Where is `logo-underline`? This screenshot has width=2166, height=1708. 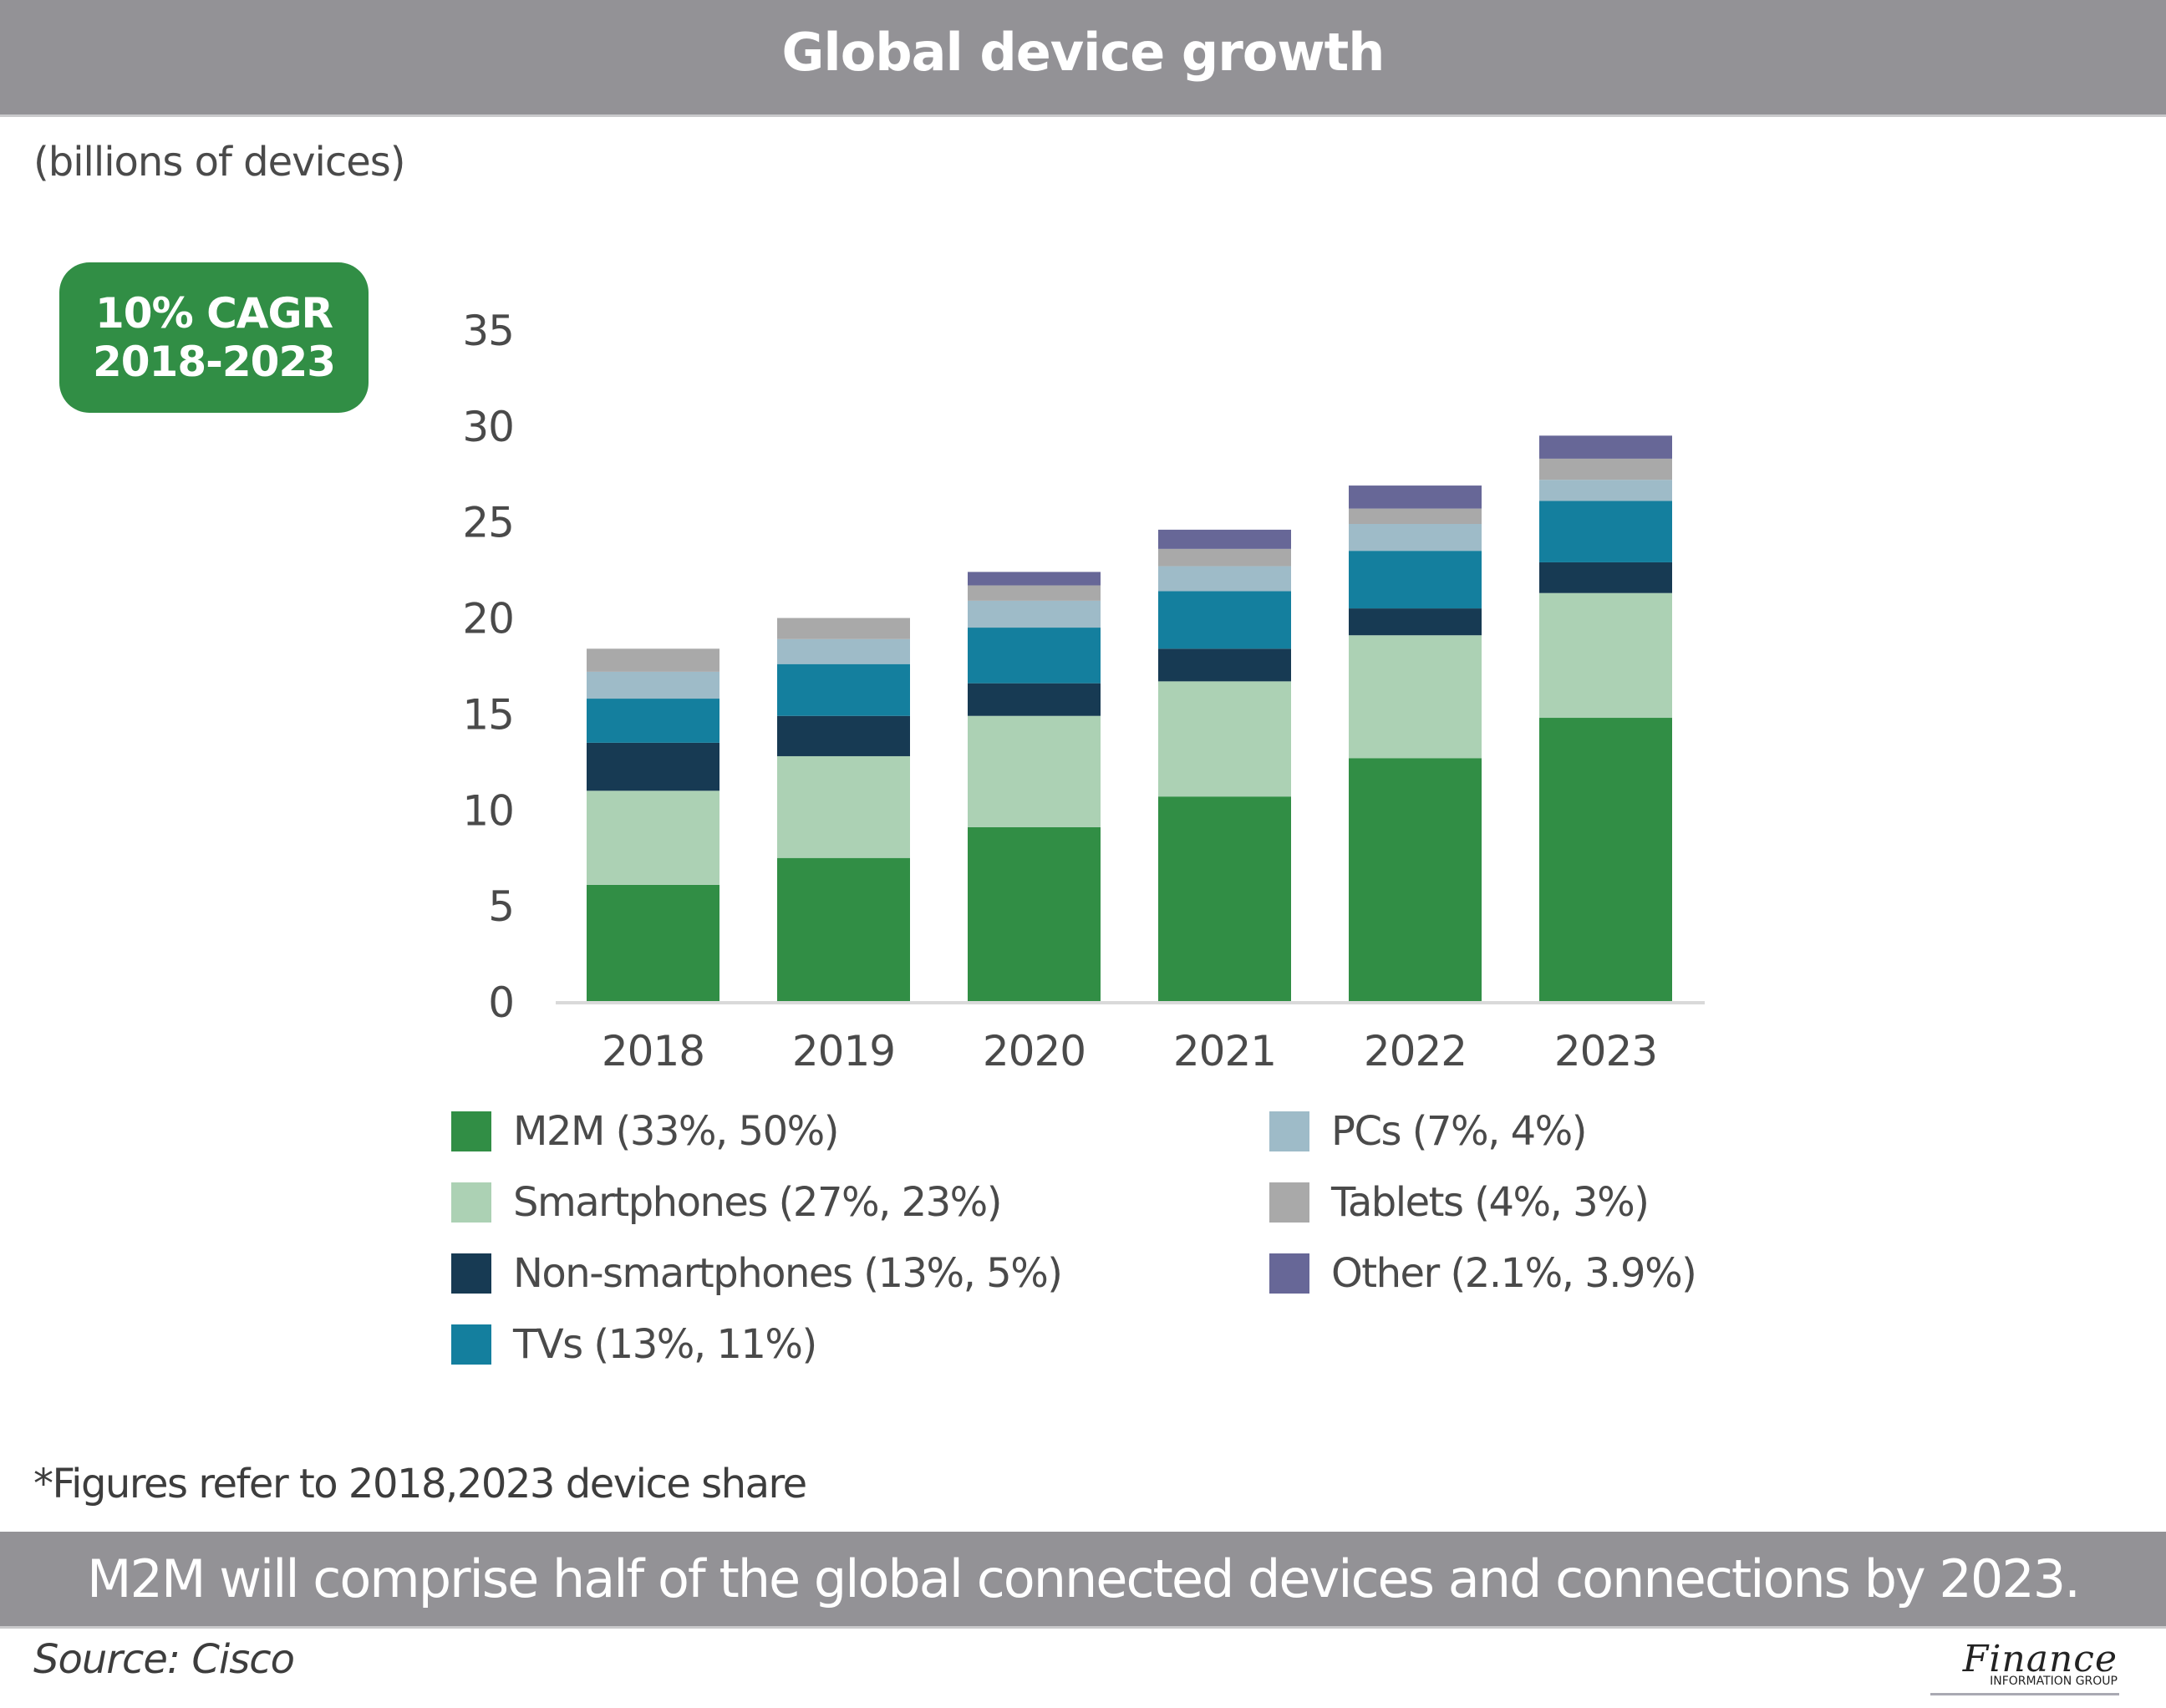
logo-underline is located at coordinates (2024, 1694).